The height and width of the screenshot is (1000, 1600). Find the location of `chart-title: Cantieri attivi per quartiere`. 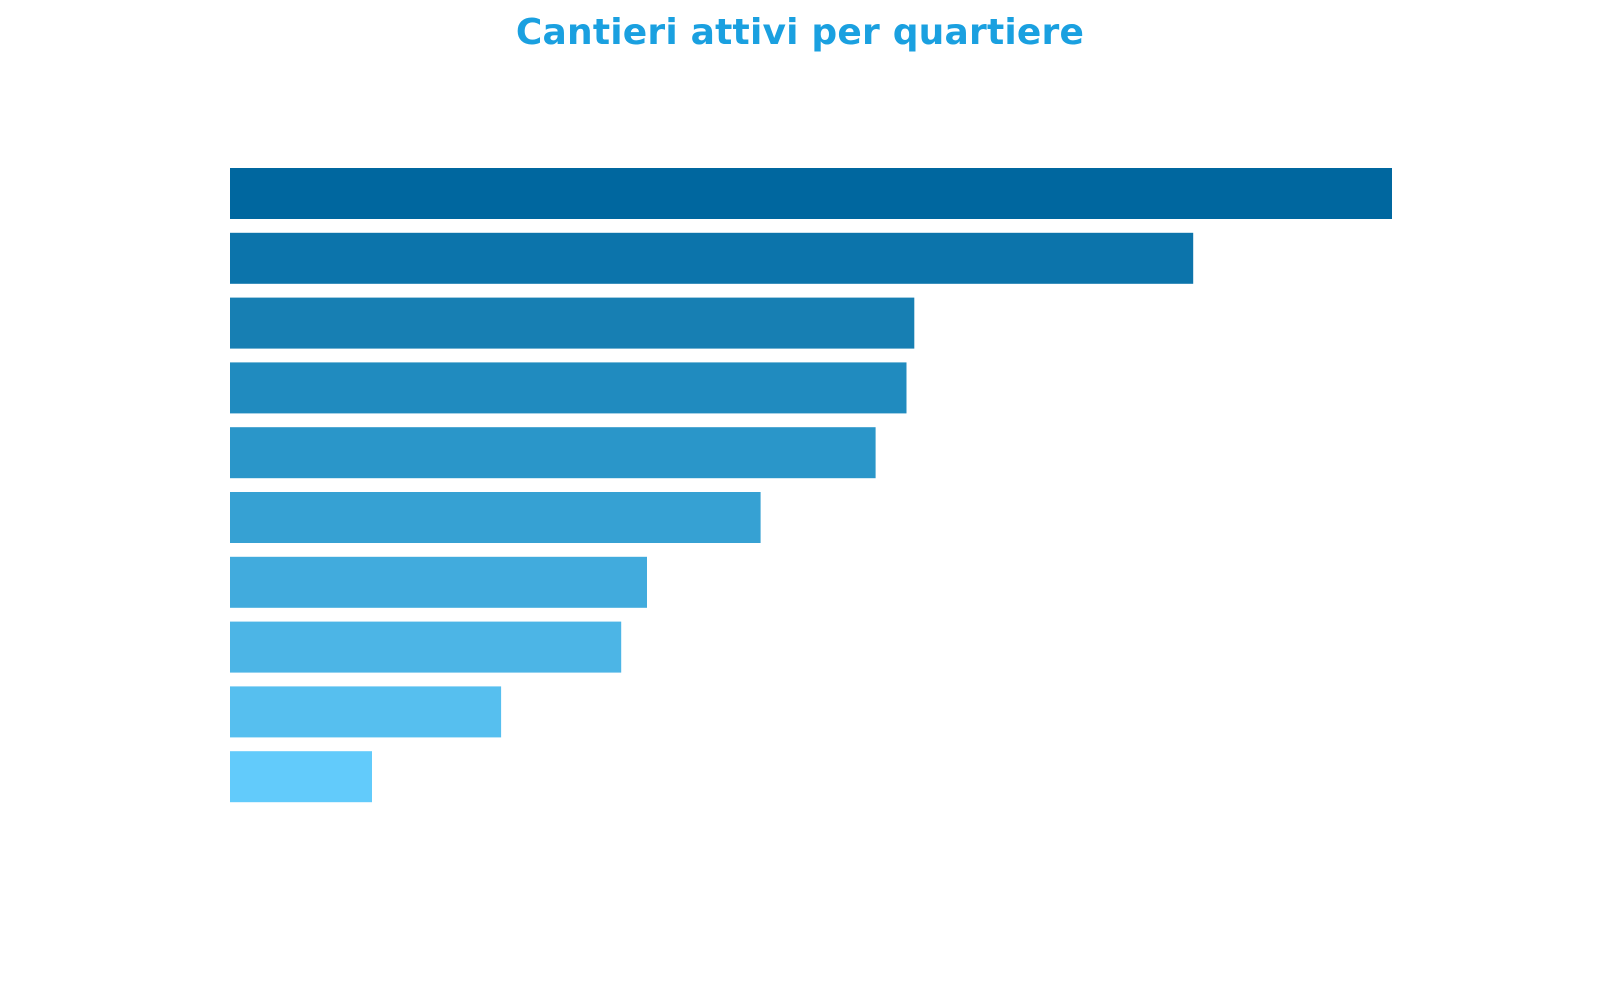

chart-title: Cantieri attivi per quartiere is located at coordinates (800, 32).